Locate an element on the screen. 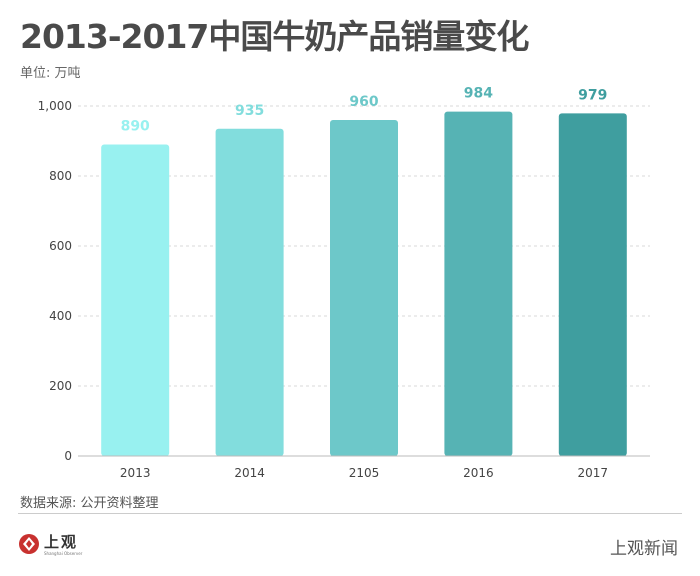  brand-name: 上观新闻 is located at coordinates (644, 549).